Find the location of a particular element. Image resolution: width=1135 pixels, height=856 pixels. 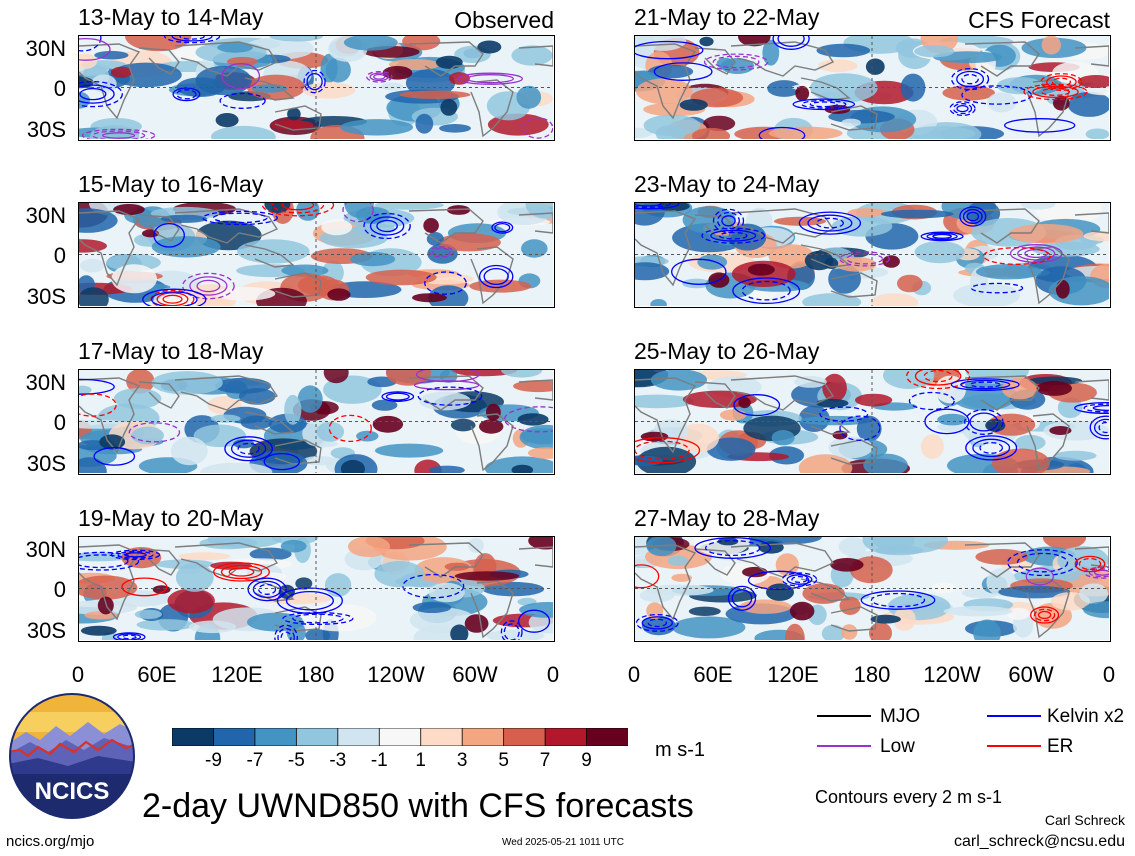

colorbar-tick-label: -3 is located at coordinates (338, 760).